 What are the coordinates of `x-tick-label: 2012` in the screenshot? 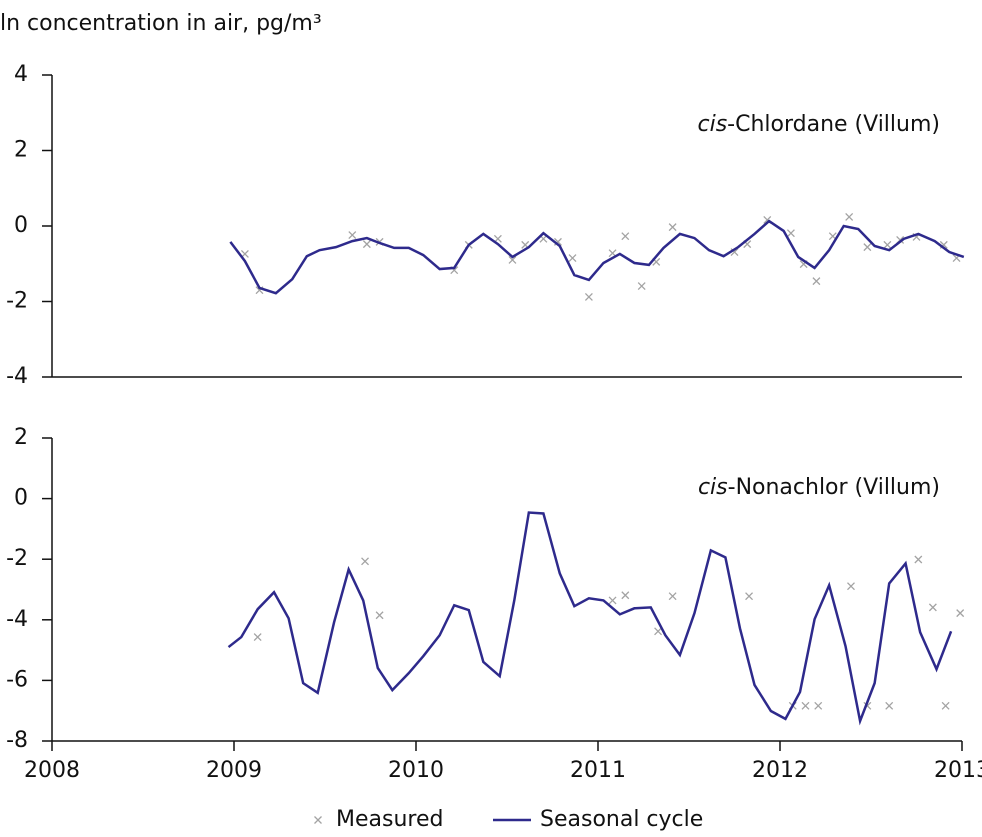 It's located at (780, 770).